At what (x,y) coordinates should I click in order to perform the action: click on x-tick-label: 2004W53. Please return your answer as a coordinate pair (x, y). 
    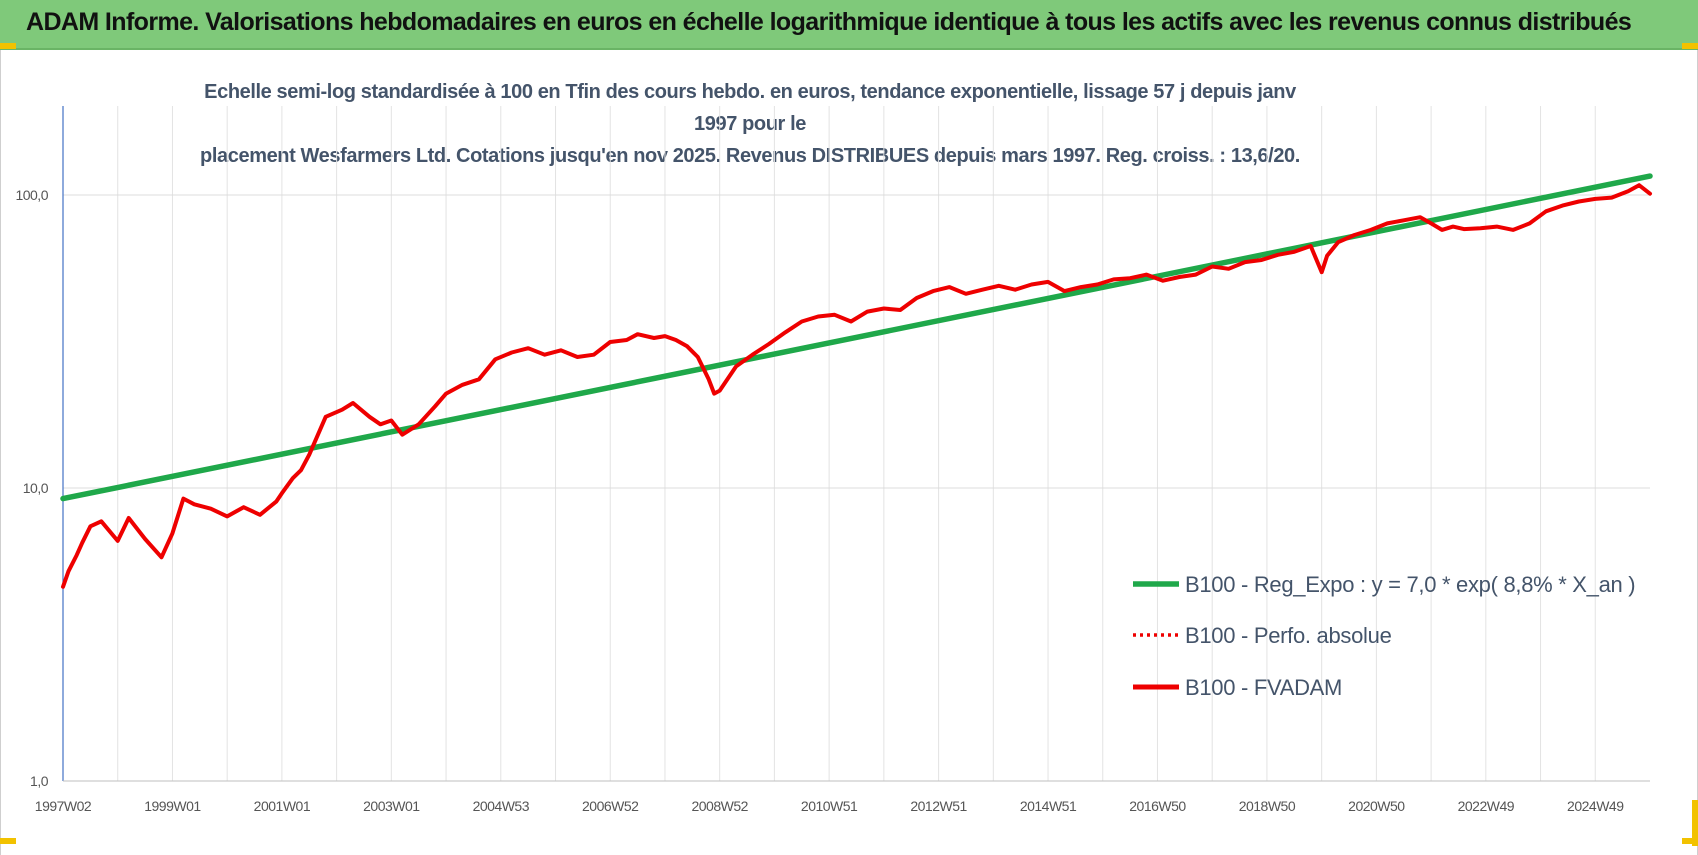
    Looking at the image, I should click on (501, 806).